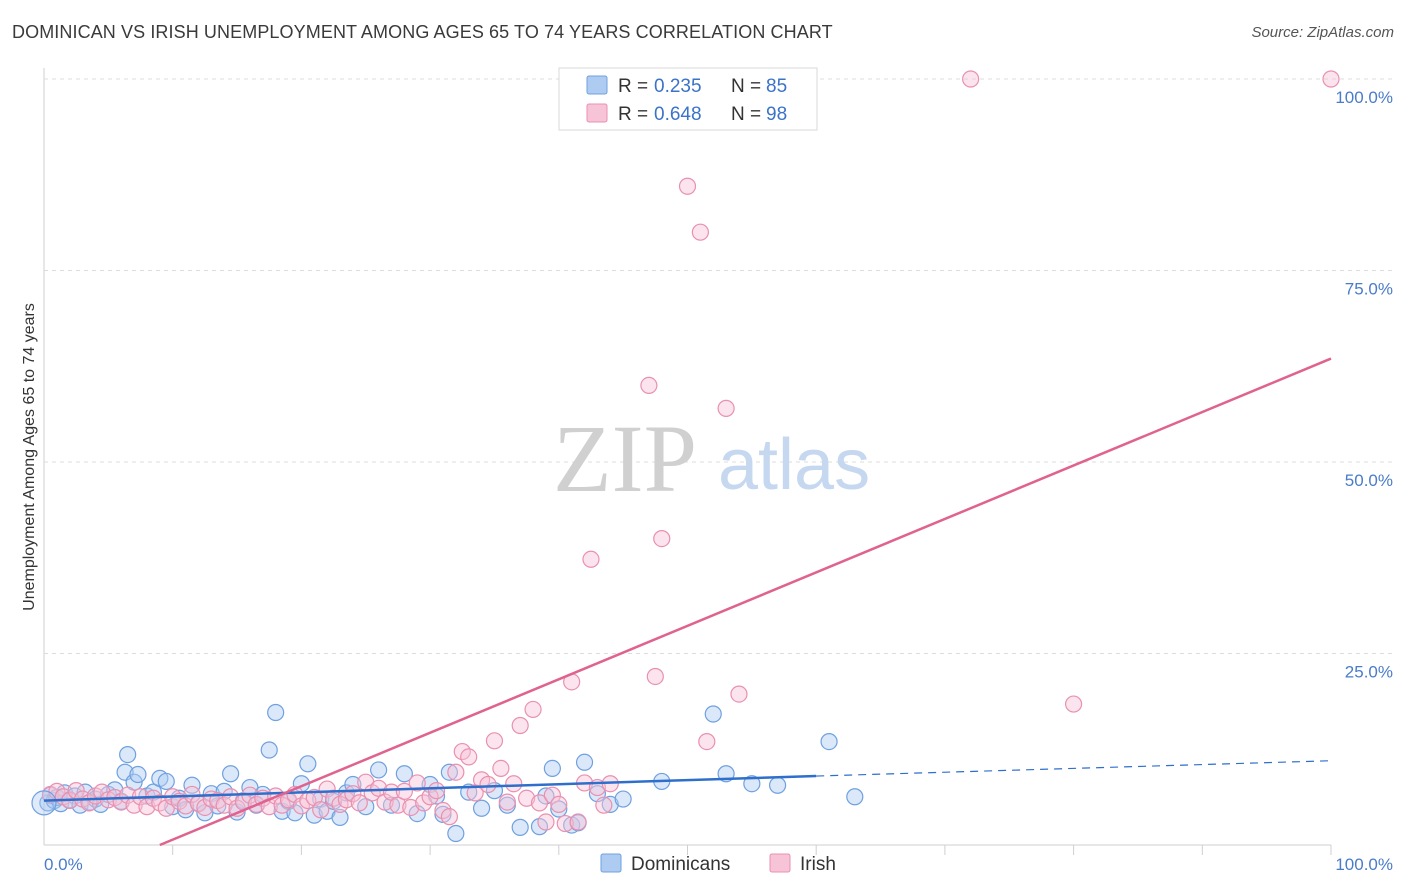 Image resolution: width=1406 pixels, height=892 pixels. Describe the element at coordinates (1364, 385) in the screenshot. I see `y-tick-labels: 100.0% 75.0% 50.0% 25.0%` at that location.